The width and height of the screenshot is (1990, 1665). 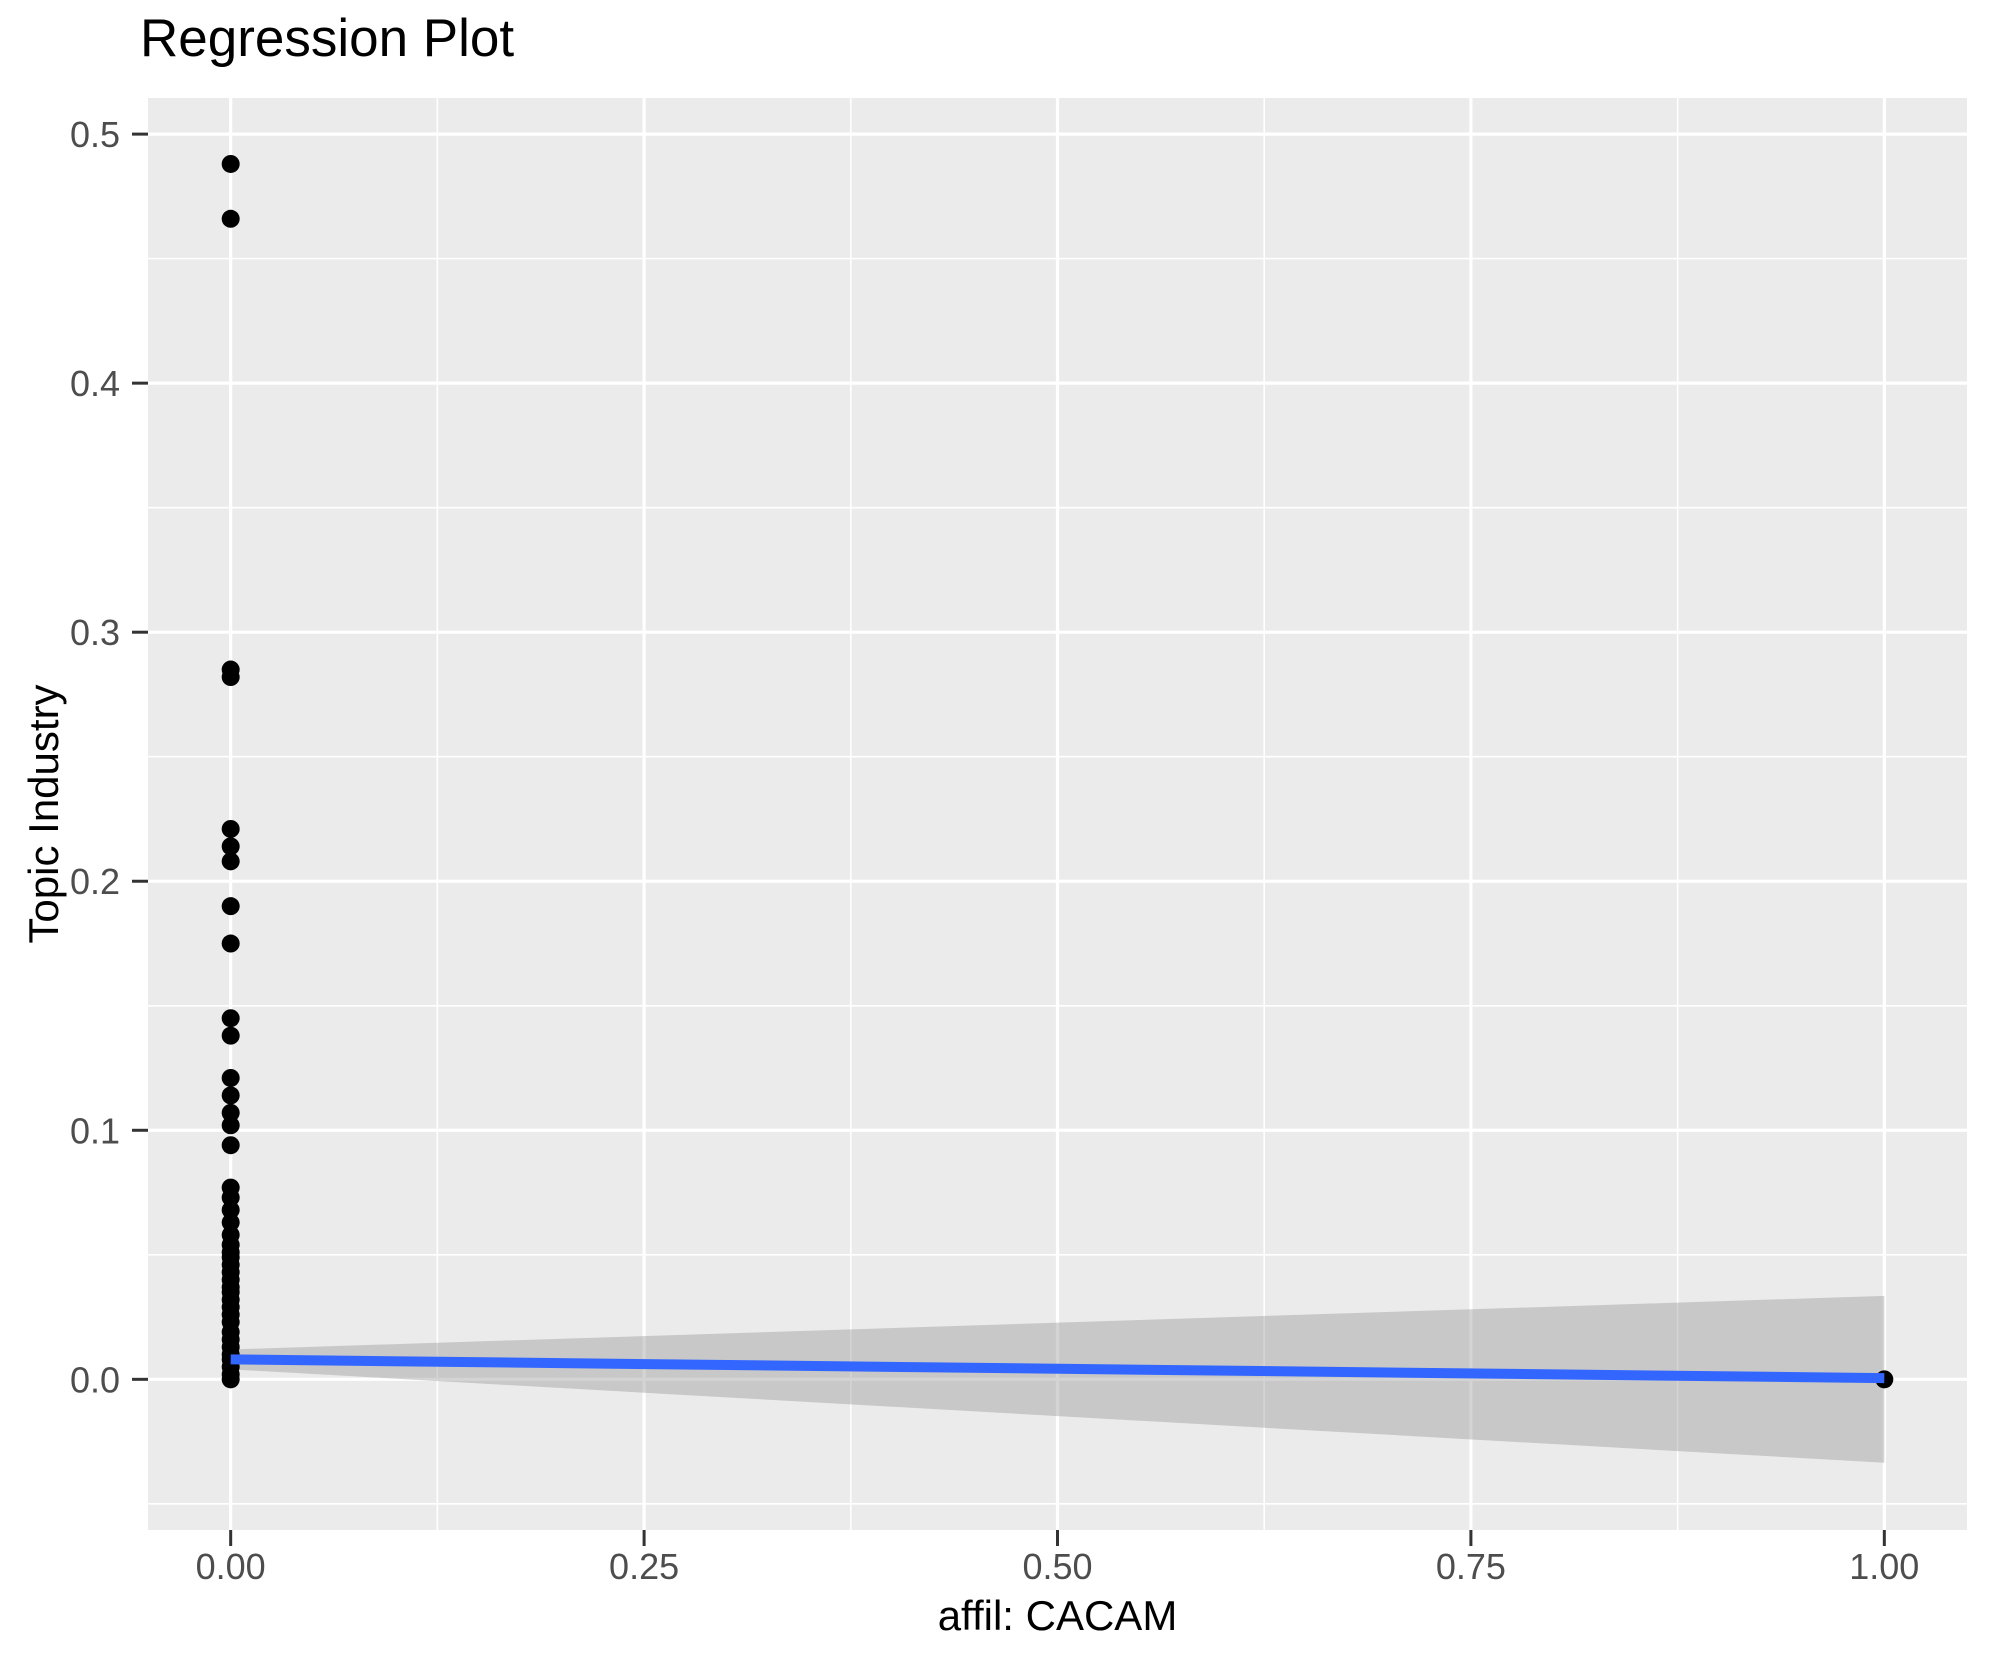 I want to click on y-tick-label: 0.5, so click(x=95, y=134).